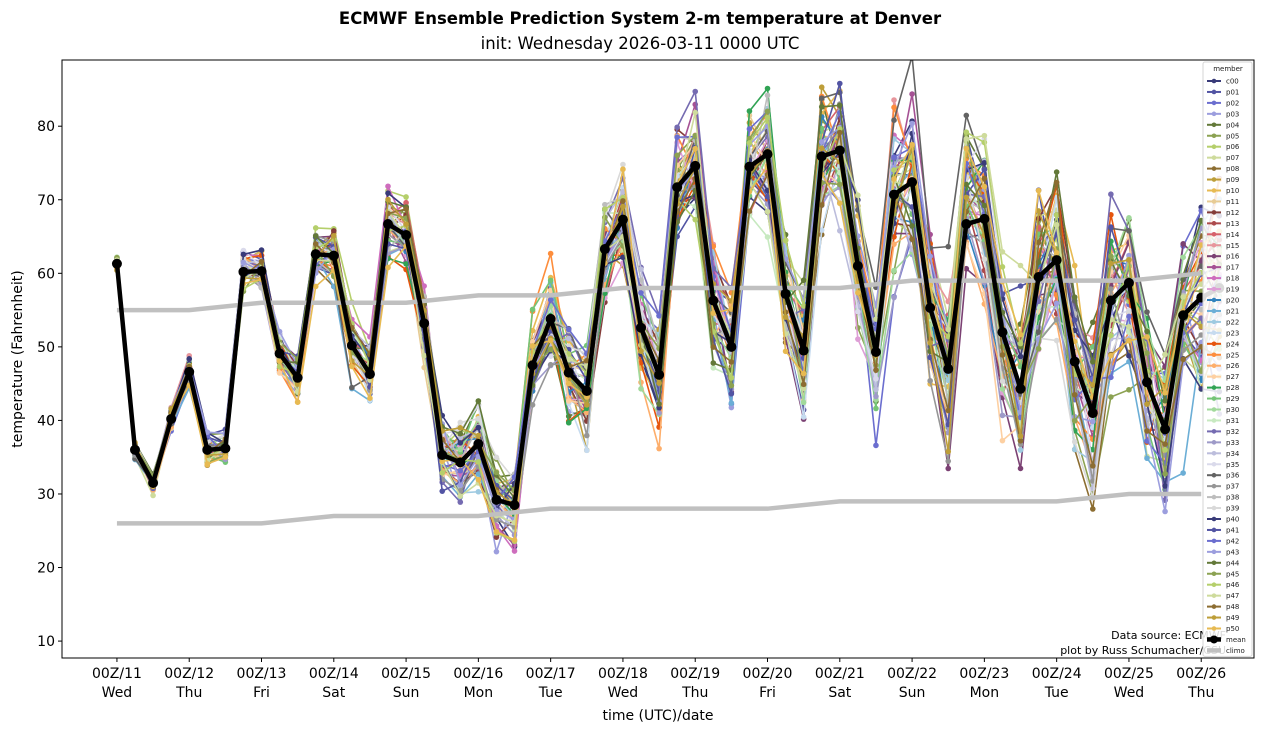 The height and width of the screenshot is (733, 1266). I want to click on legend-item-p06: p06, so click(1223, 147).